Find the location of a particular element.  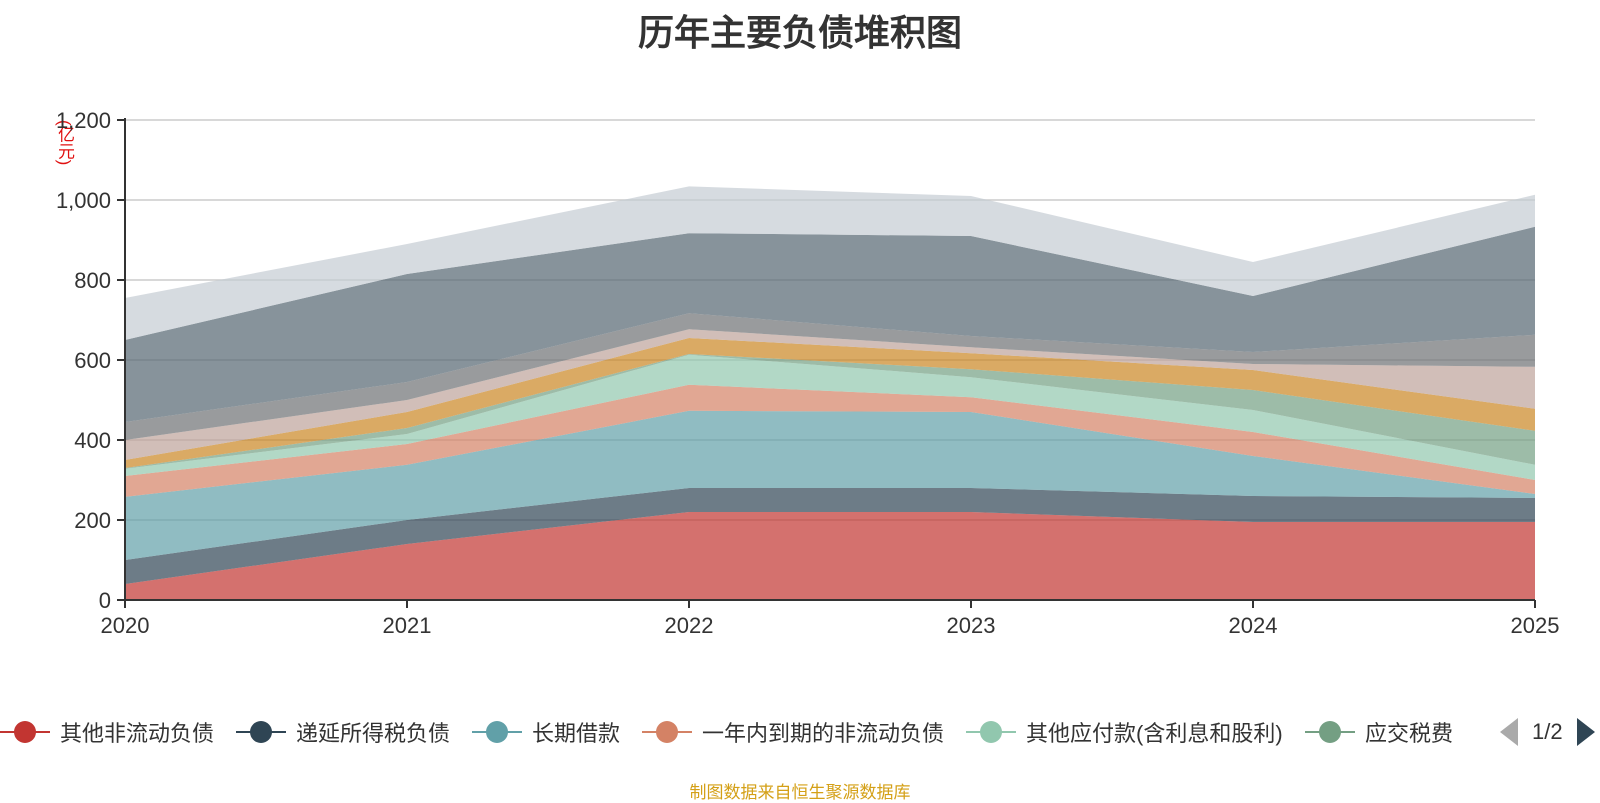

area-应付票据 is located at coordinates (830, 394).